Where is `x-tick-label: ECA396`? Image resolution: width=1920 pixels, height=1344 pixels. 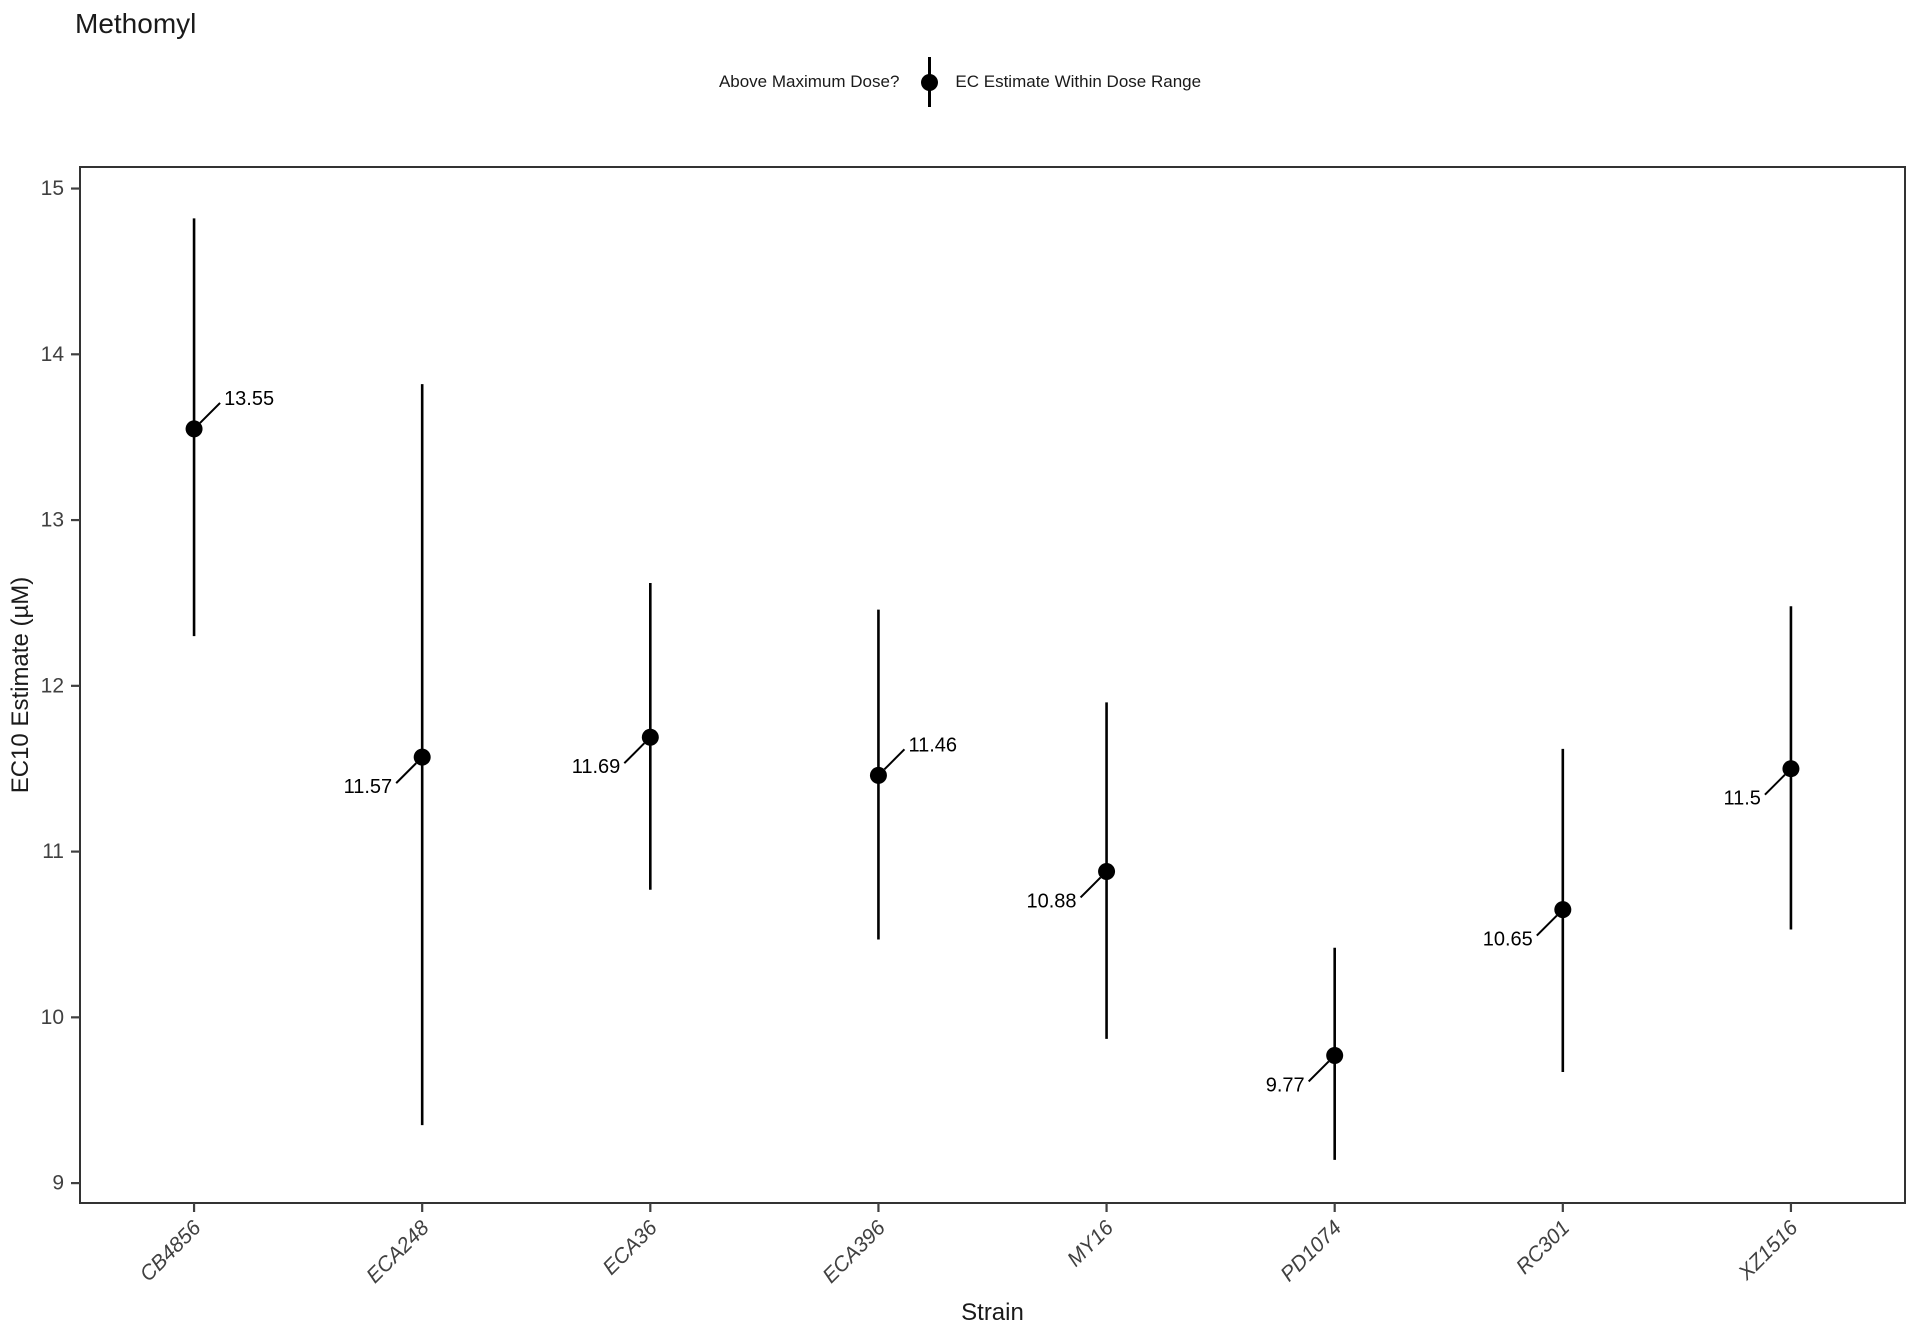
x-tick-label: ECA396 is located at coordinates (854, 1252).